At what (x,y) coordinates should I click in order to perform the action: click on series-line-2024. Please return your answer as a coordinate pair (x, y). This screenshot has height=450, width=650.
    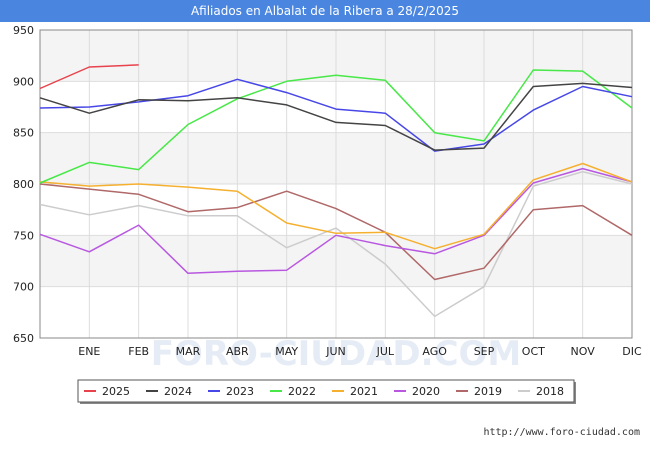
    Looking at the image, I should click on (336, 116).